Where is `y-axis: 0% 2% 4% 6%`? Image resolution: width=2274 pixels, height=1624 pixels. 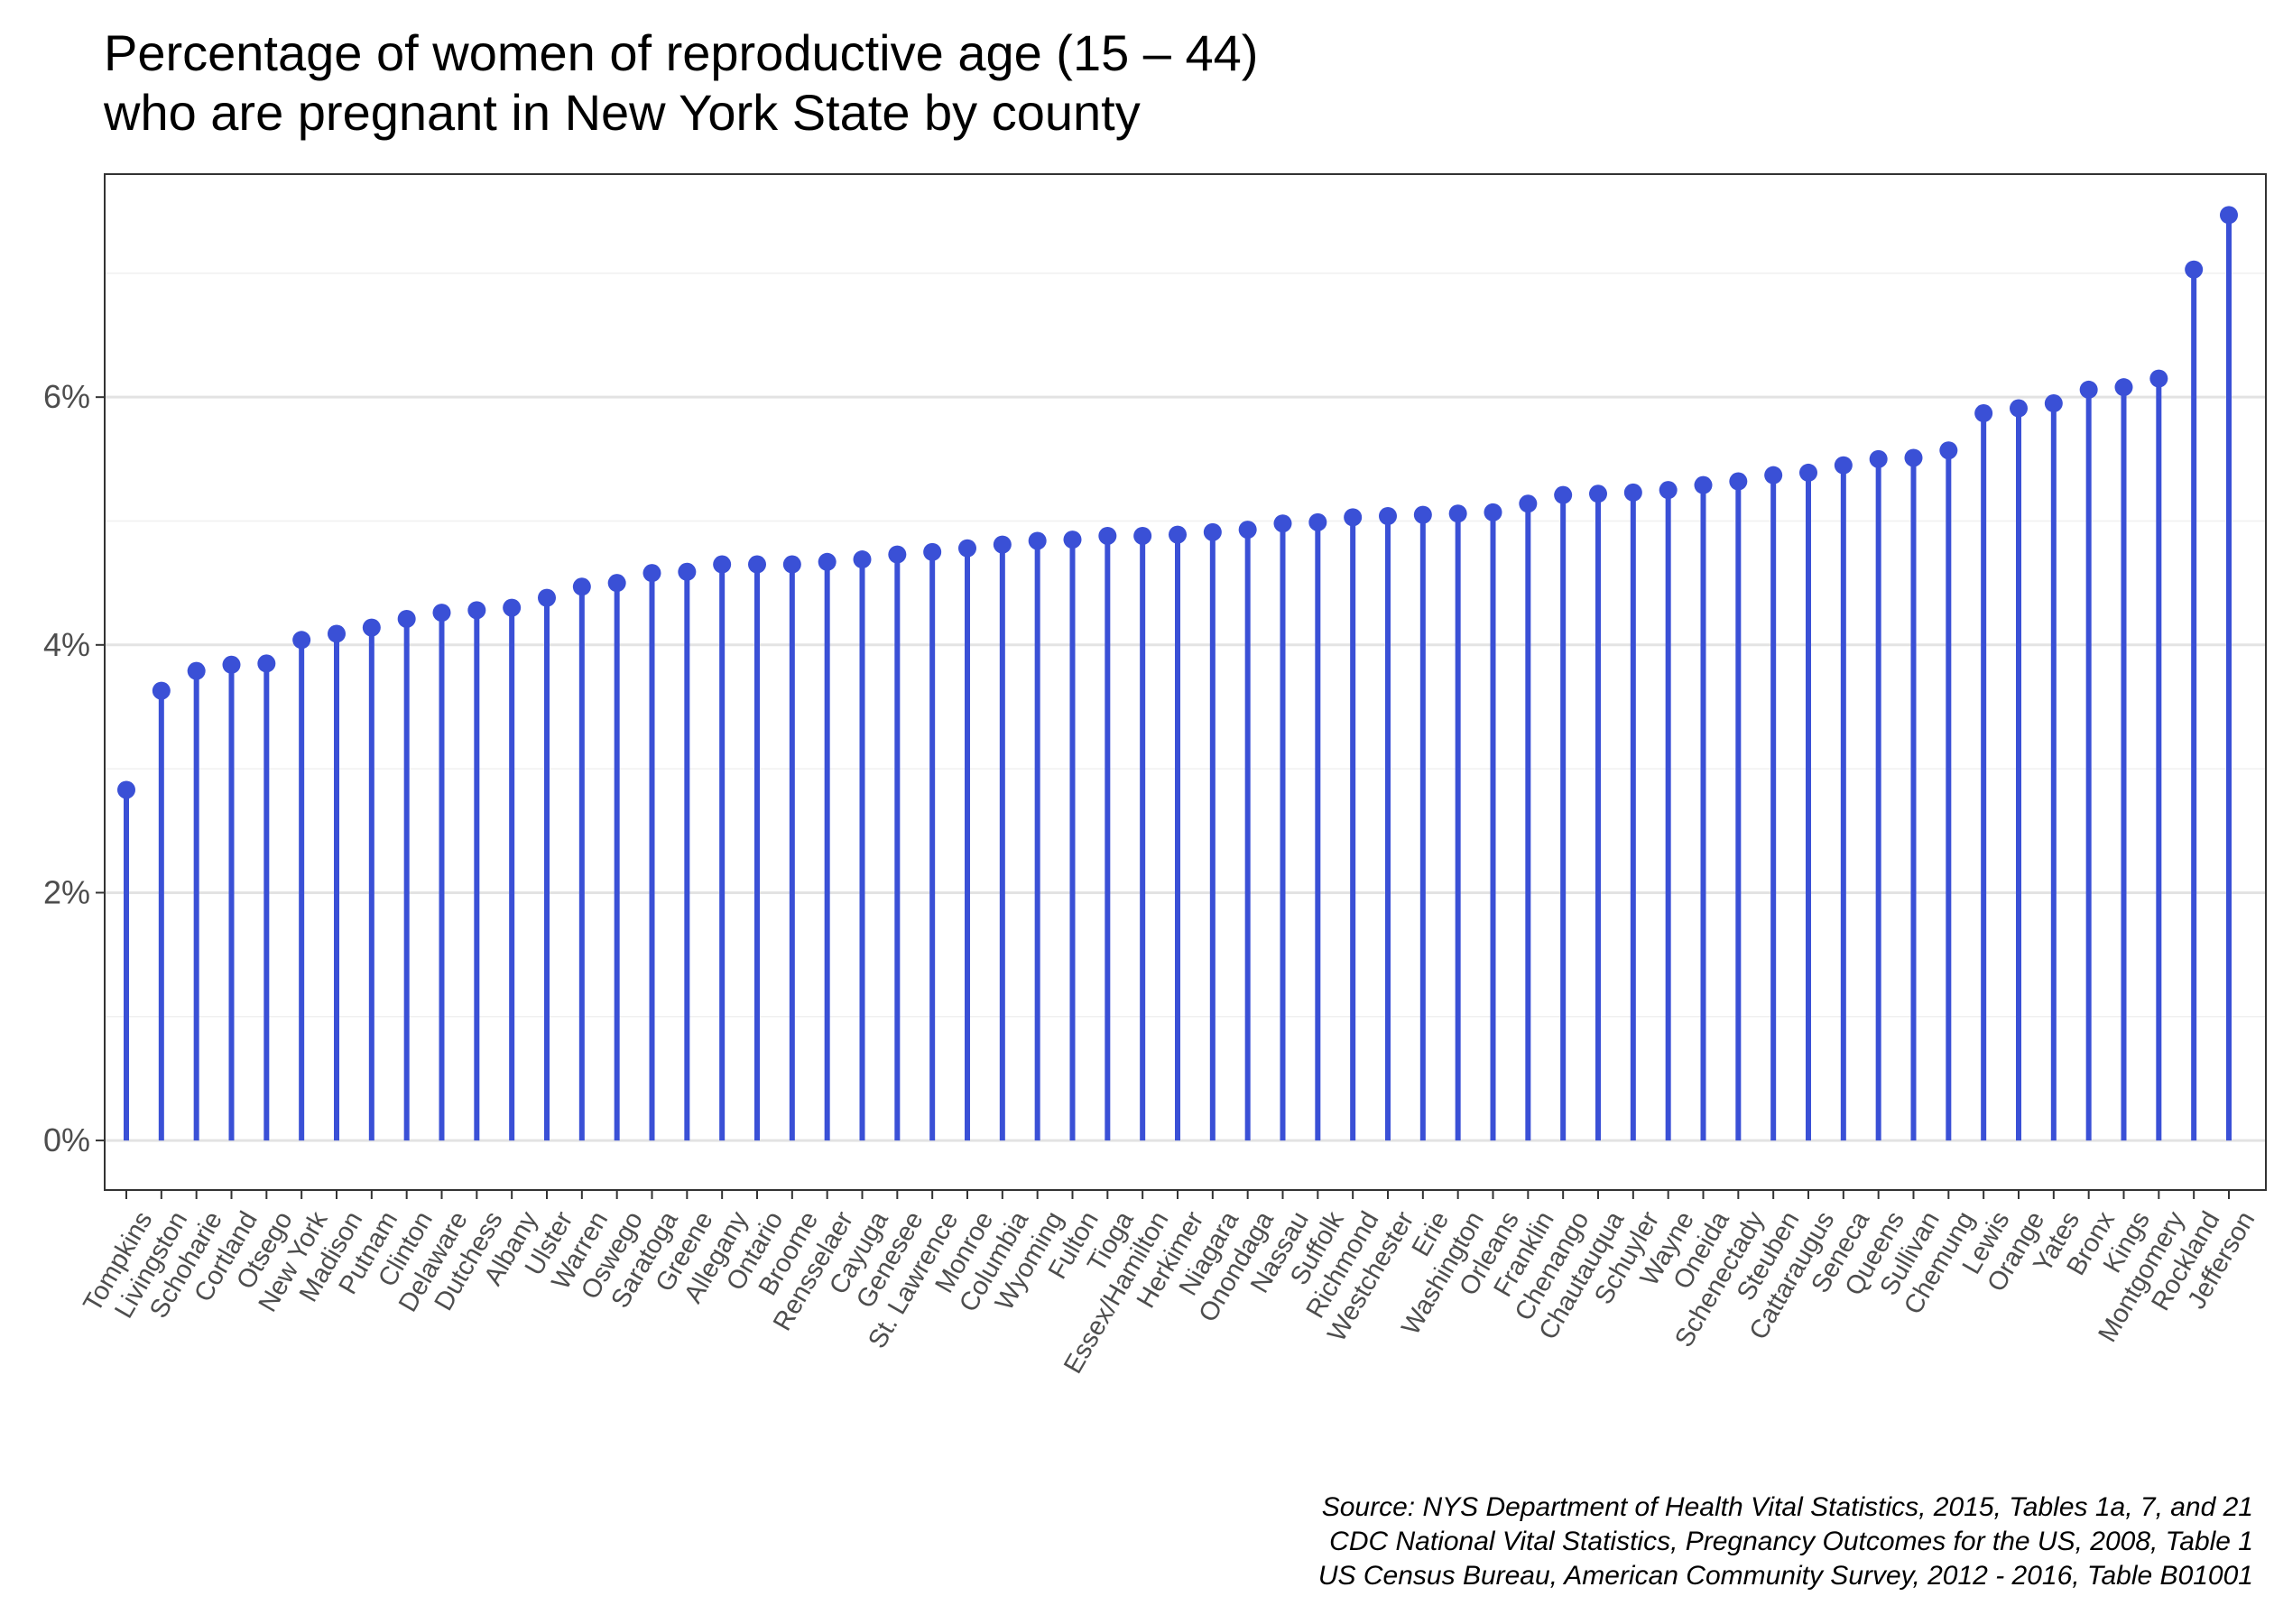 y-axis: 0% 2% 4% 6% is located at coordinates (74, 768).